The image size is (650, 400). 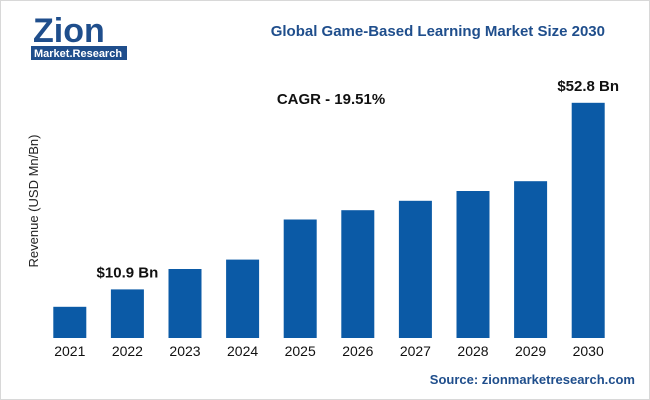 What do you see at coordinates (532, 379) in the screenshot?
I see `source-credit: Source: zionmarketresearch.com` at bounding box center [532, 379].